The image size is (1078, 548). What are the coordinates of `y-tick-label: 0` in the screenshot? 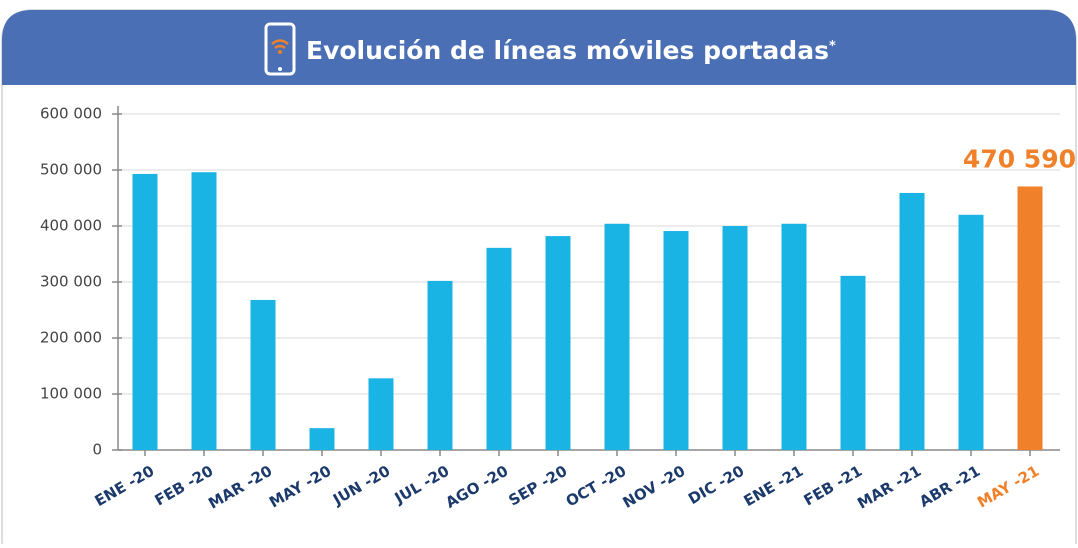 It's located at (97, 450).